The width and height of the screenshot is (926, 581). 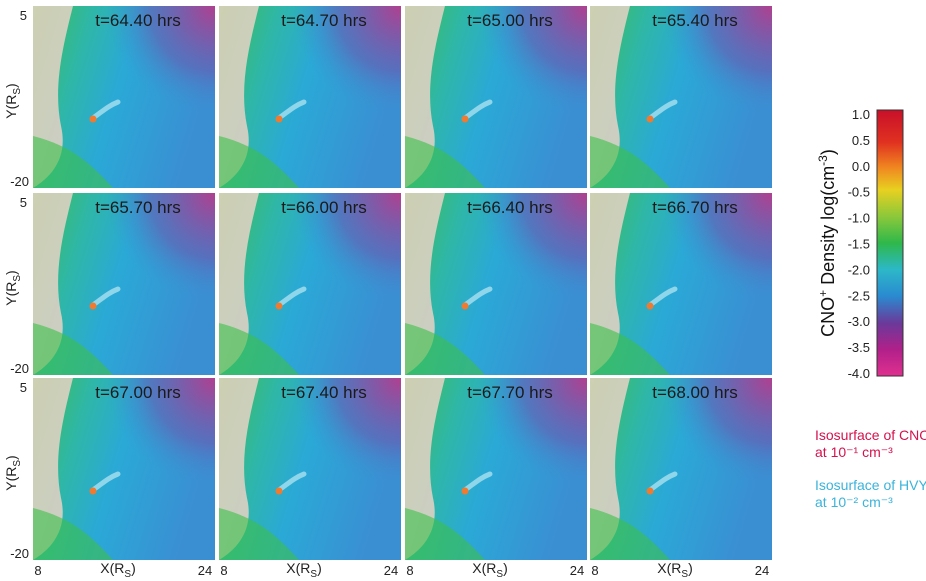 I want to click on legend-text: at 10⁻² cm⁻³, so click(x=854, y=502).